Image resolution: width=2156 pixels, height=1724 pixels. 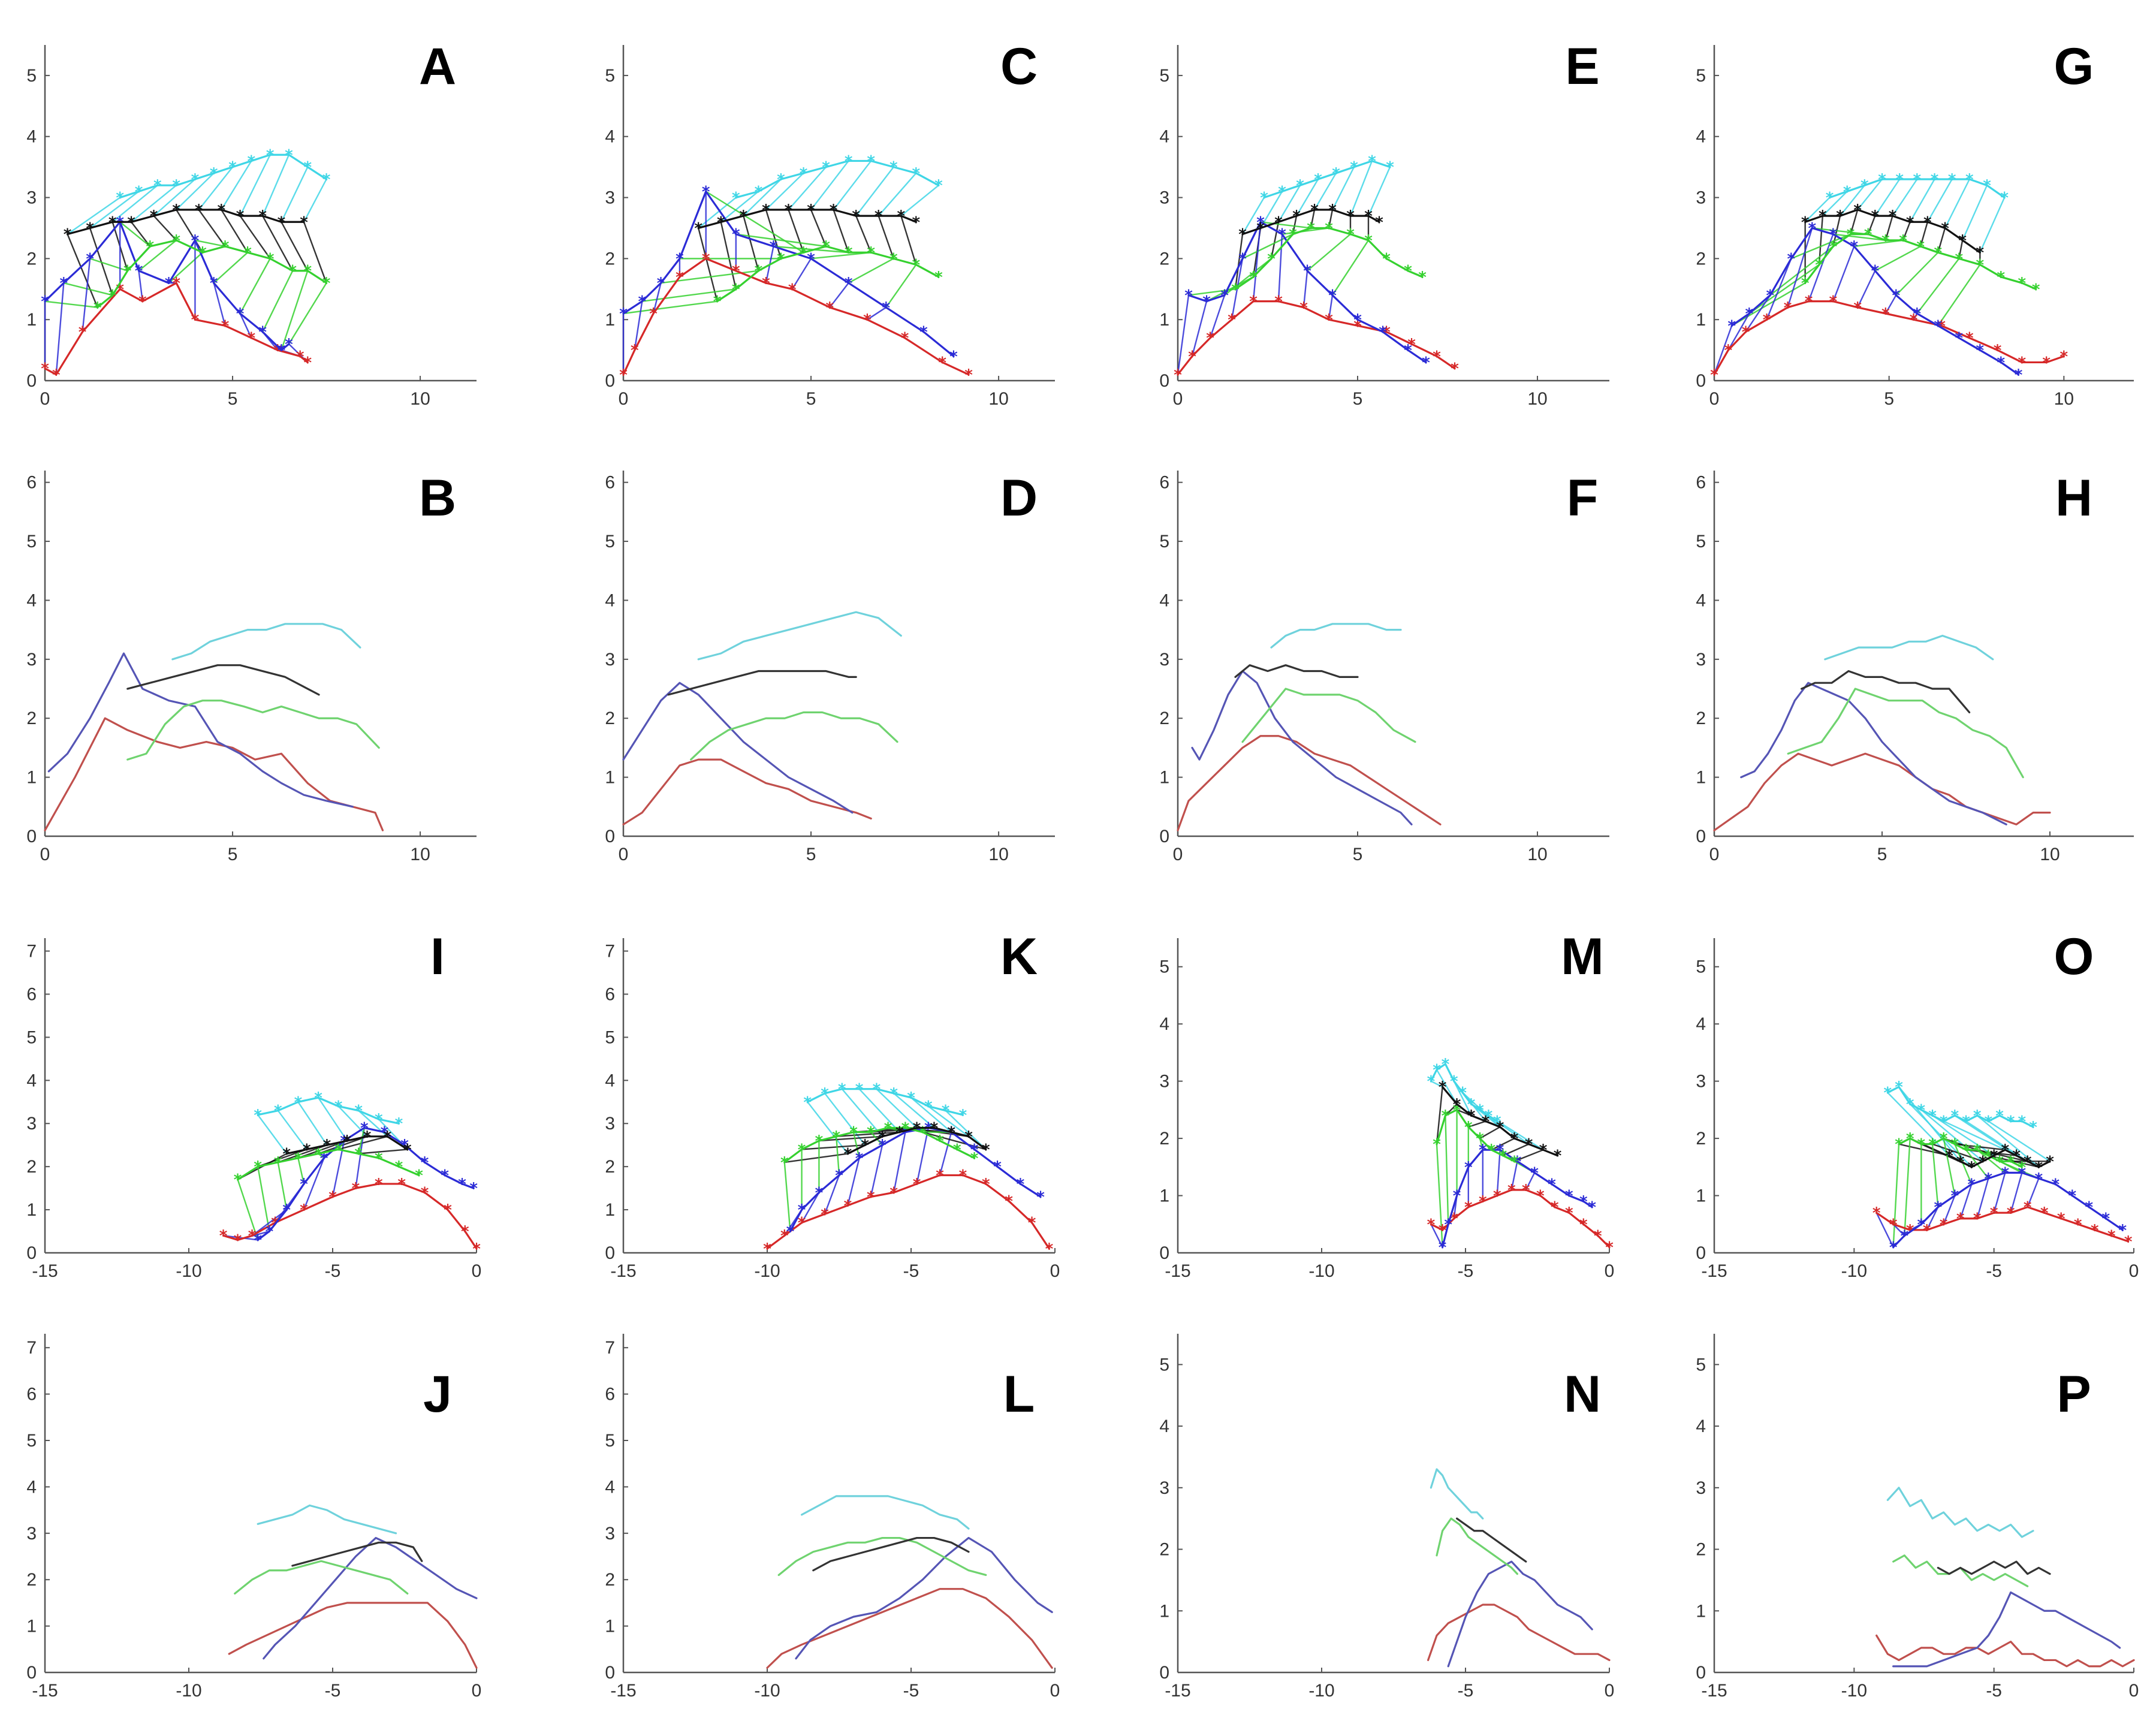 I want to click on y-tick-label: 1, so click(x=1701, y=320).